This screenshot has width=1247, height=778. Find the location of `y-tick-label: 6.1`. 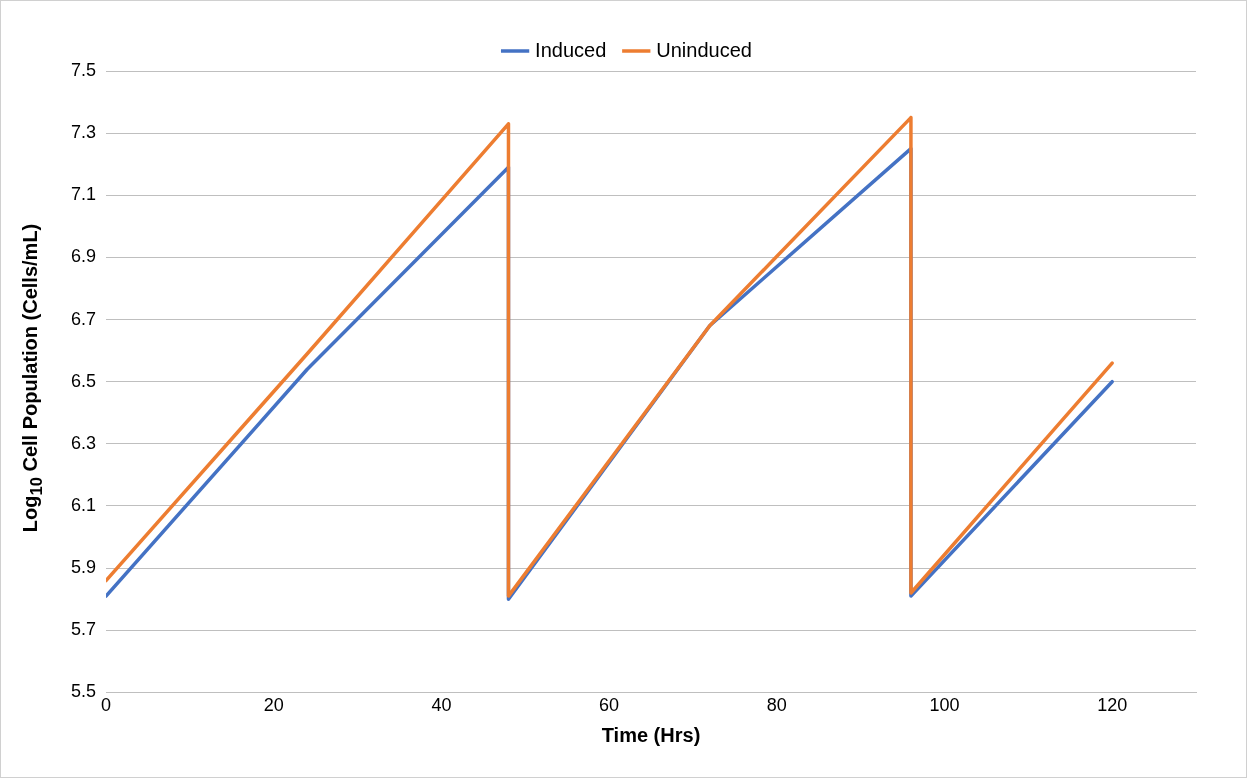

y-tick-label: 6.1 is located at coordinates (83, 504).